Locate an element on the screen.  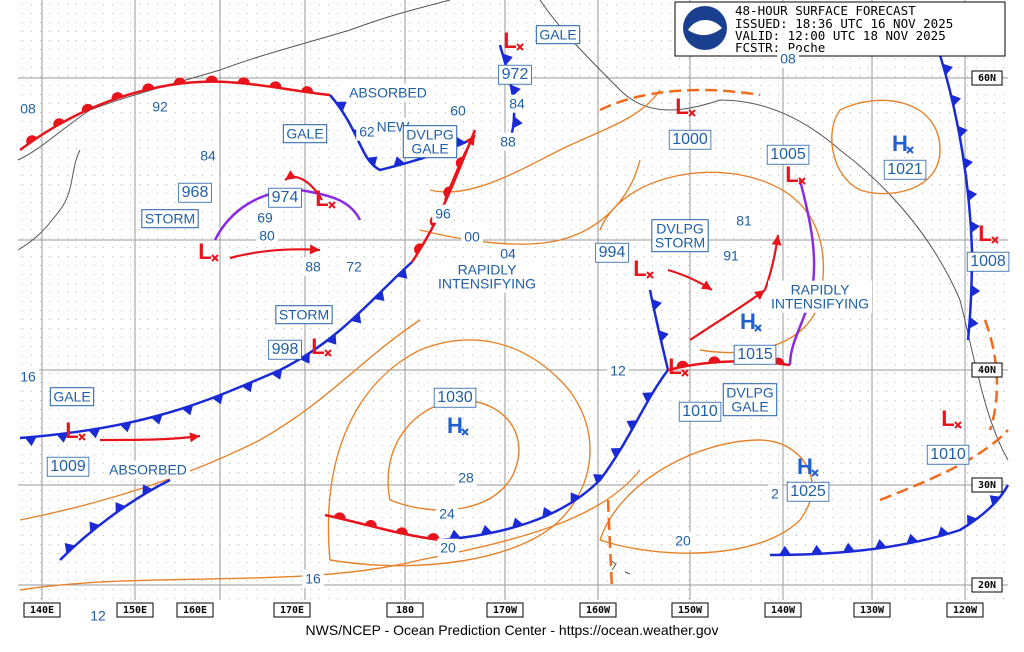
longitude-label: 160W is located at coordinates (598, 610).